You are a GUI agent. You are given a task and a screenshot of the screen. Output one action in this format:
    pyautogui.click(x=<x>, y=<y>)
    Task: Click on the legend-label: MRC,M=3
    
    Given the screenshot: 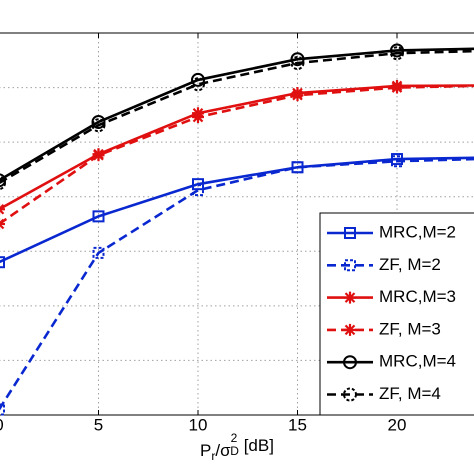 What is the action you would take?
    pyautogui.click(x=417, y=296)
    